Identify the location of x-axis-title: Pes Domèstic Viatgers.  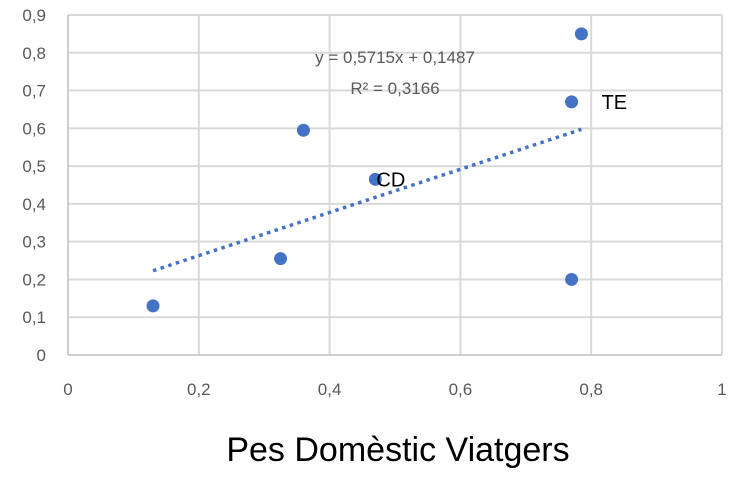
(397, 450).